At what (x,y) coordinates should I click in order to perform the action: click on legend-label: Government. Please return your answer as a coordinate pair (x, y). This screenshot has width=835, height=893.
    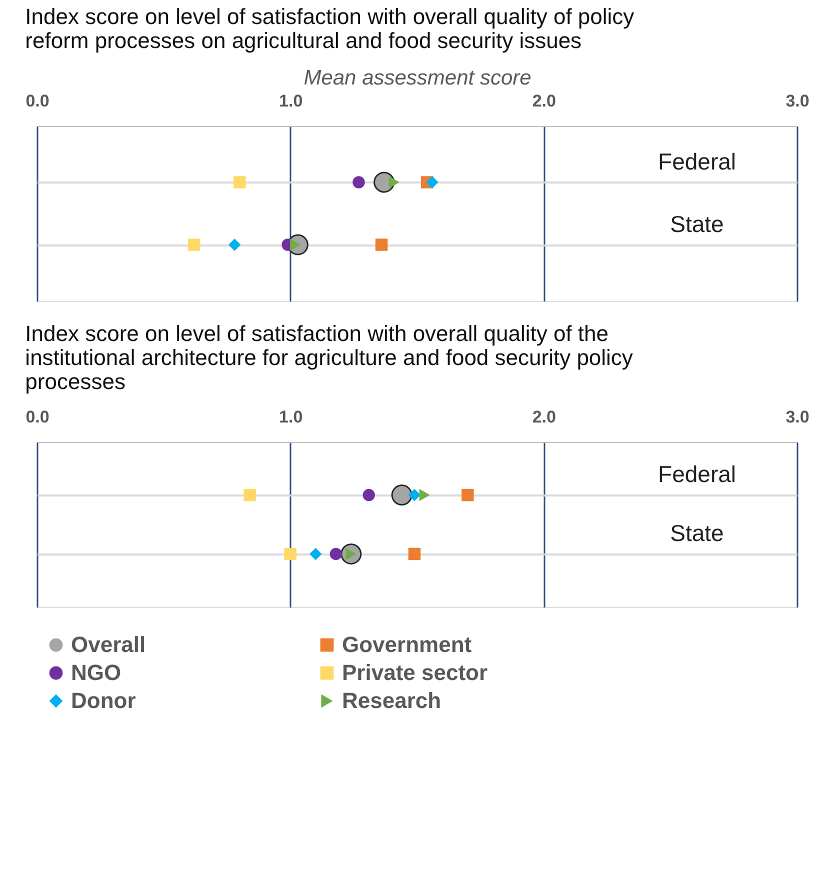
    Looking at the image, I should click on (407, 644).